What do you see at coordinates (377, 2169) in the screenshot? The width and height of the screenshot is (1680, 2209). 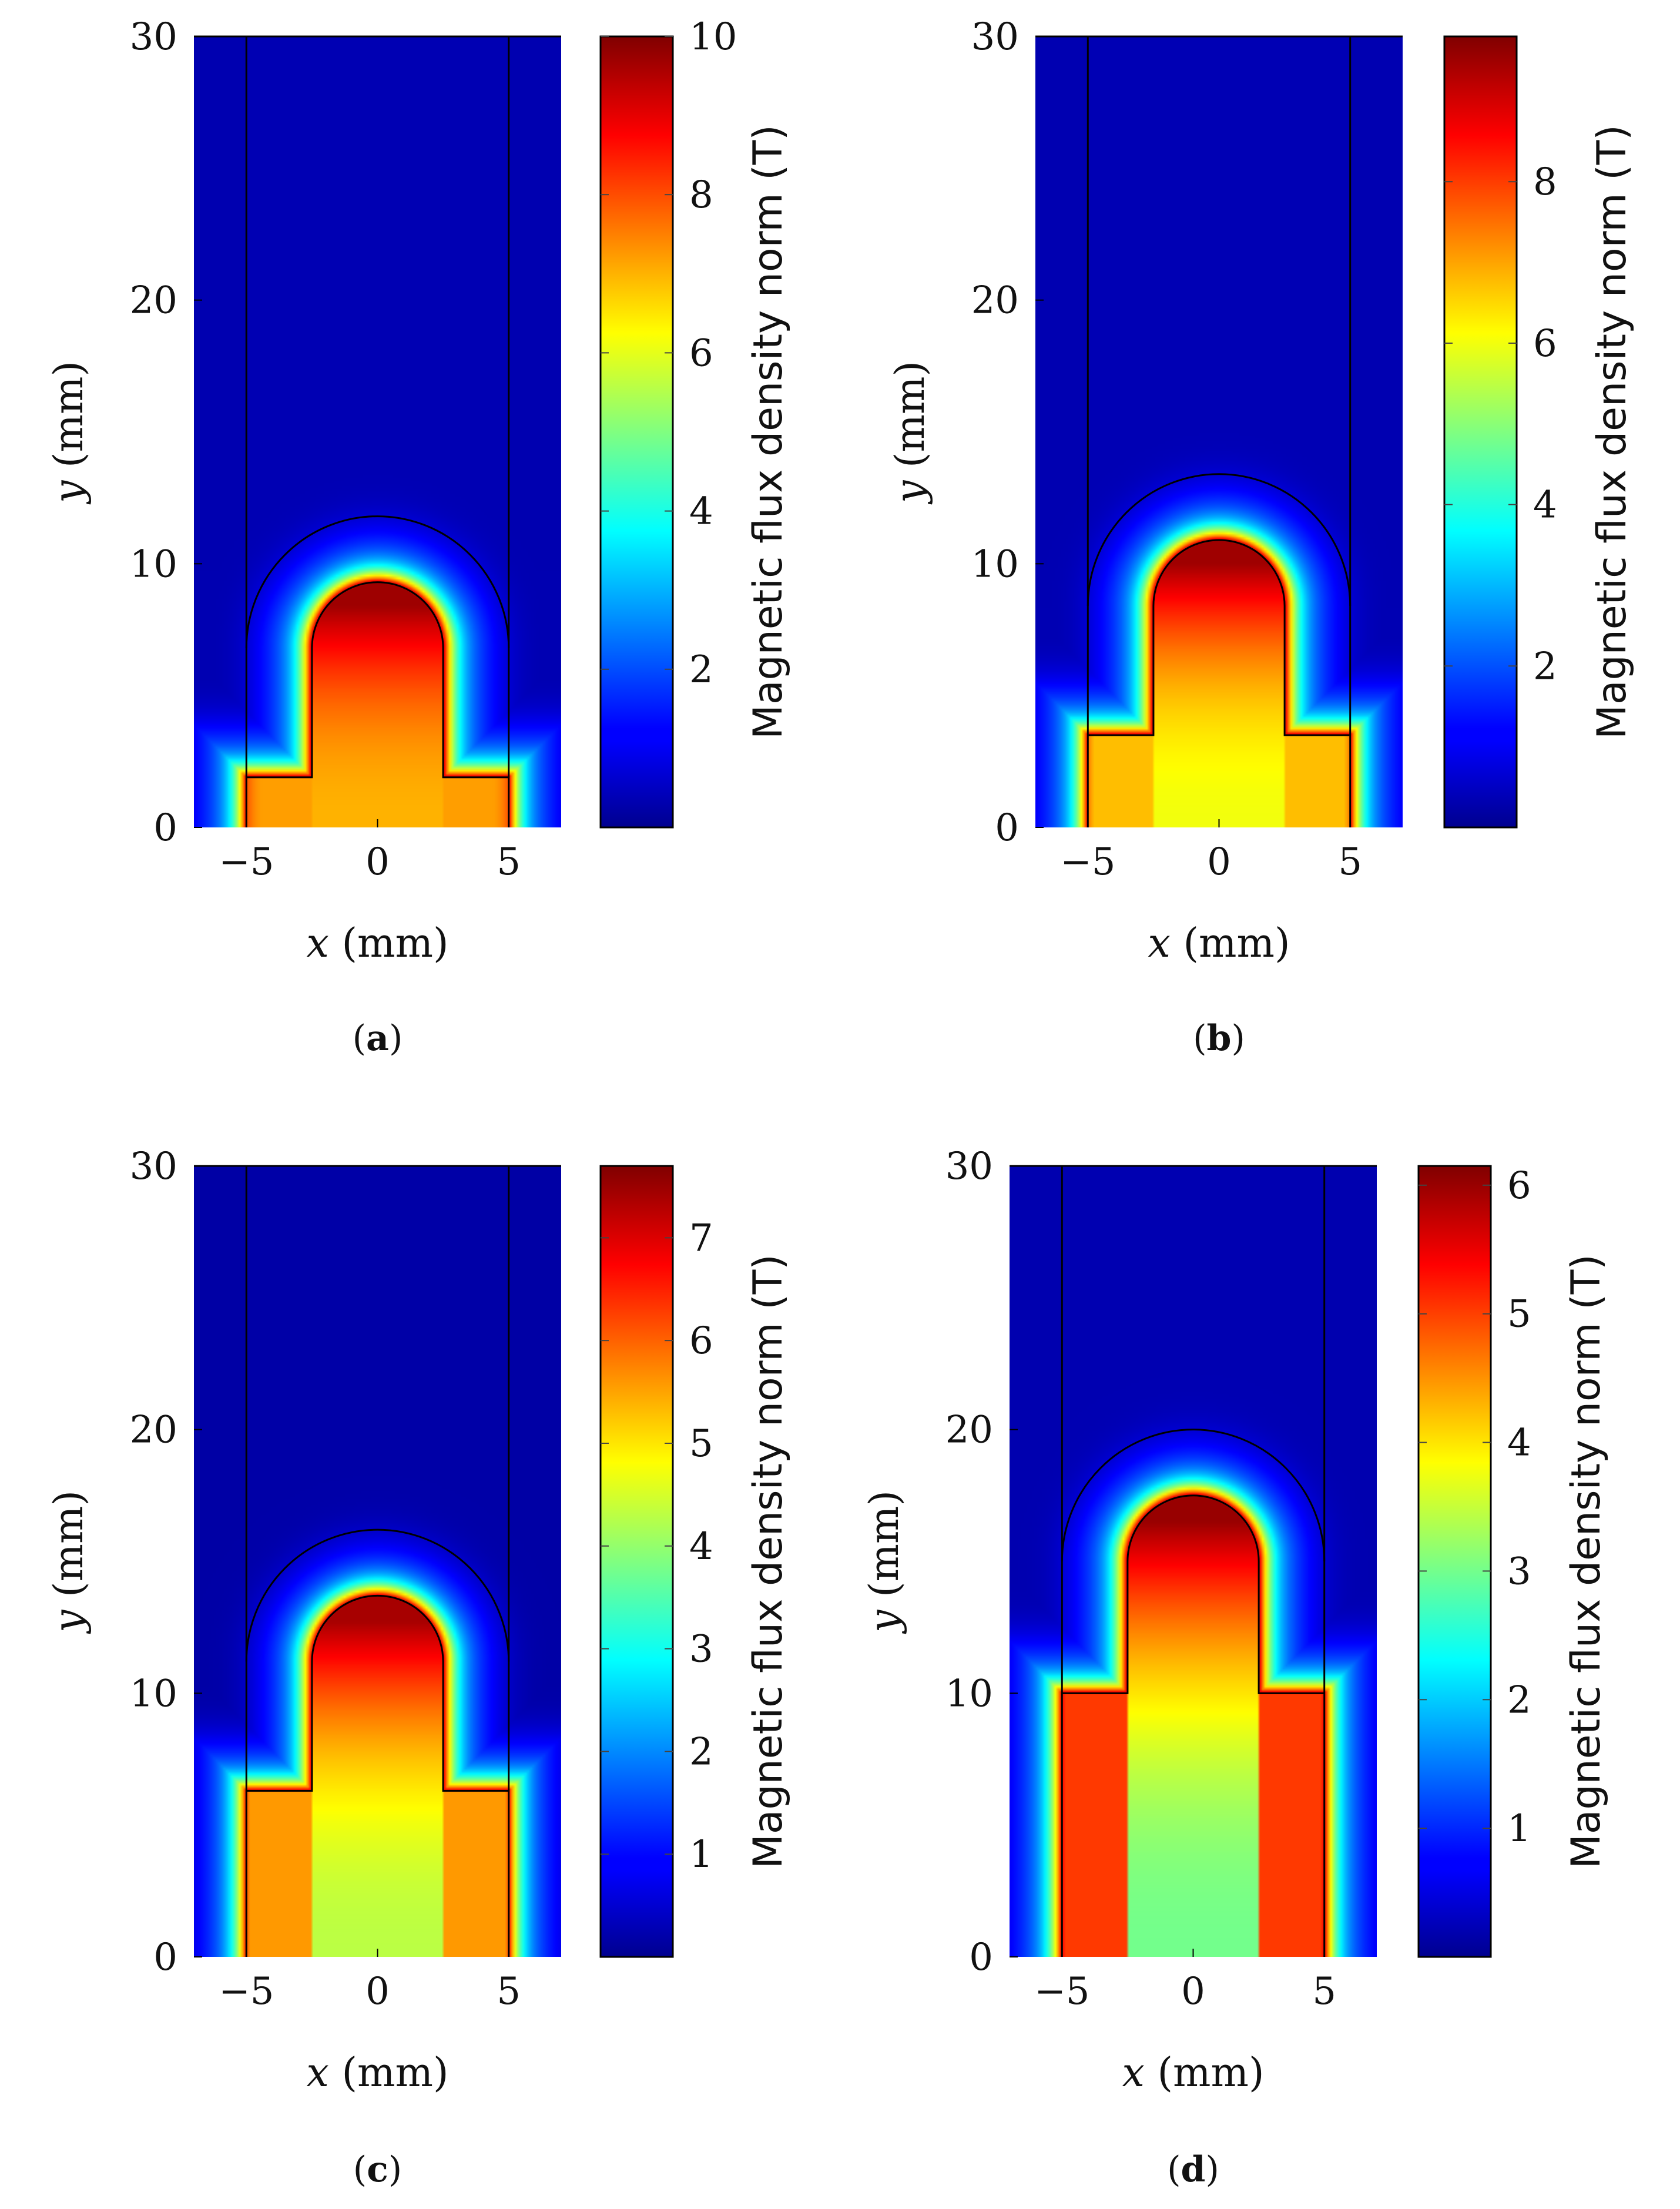 I see `caption-letter: c` at bounding box center [377, 2169].